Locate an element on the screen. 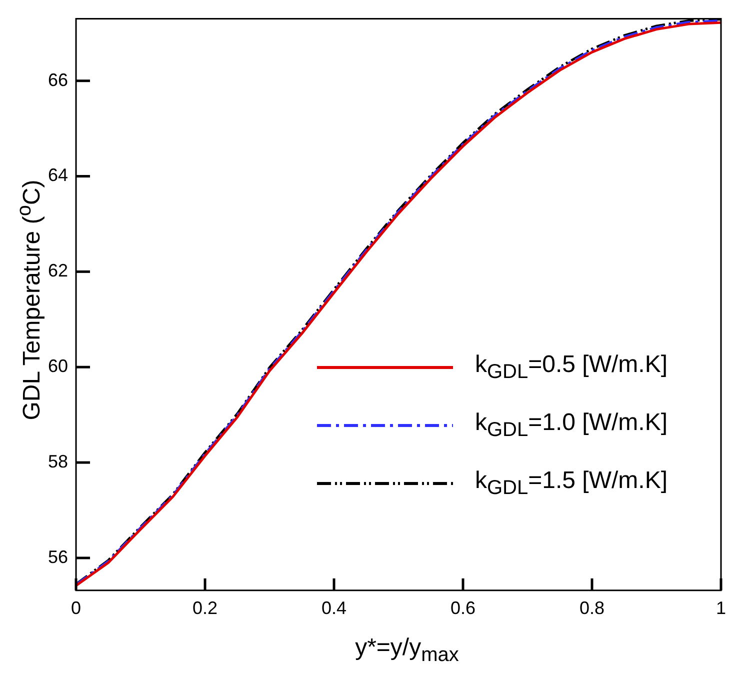  legend-label: k$_{GDL}$=1.5 [W/m.K] is located at coordinates (571, 483).